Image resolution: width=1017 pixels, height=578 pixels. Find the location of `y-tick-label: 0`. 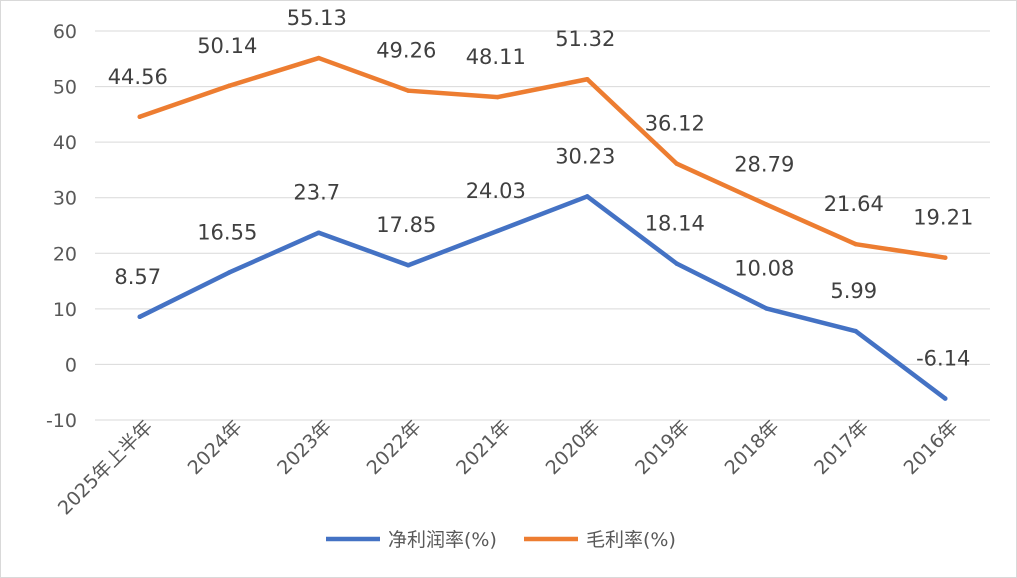

y-tick-label: 0 is located at coordinates (71, 365).